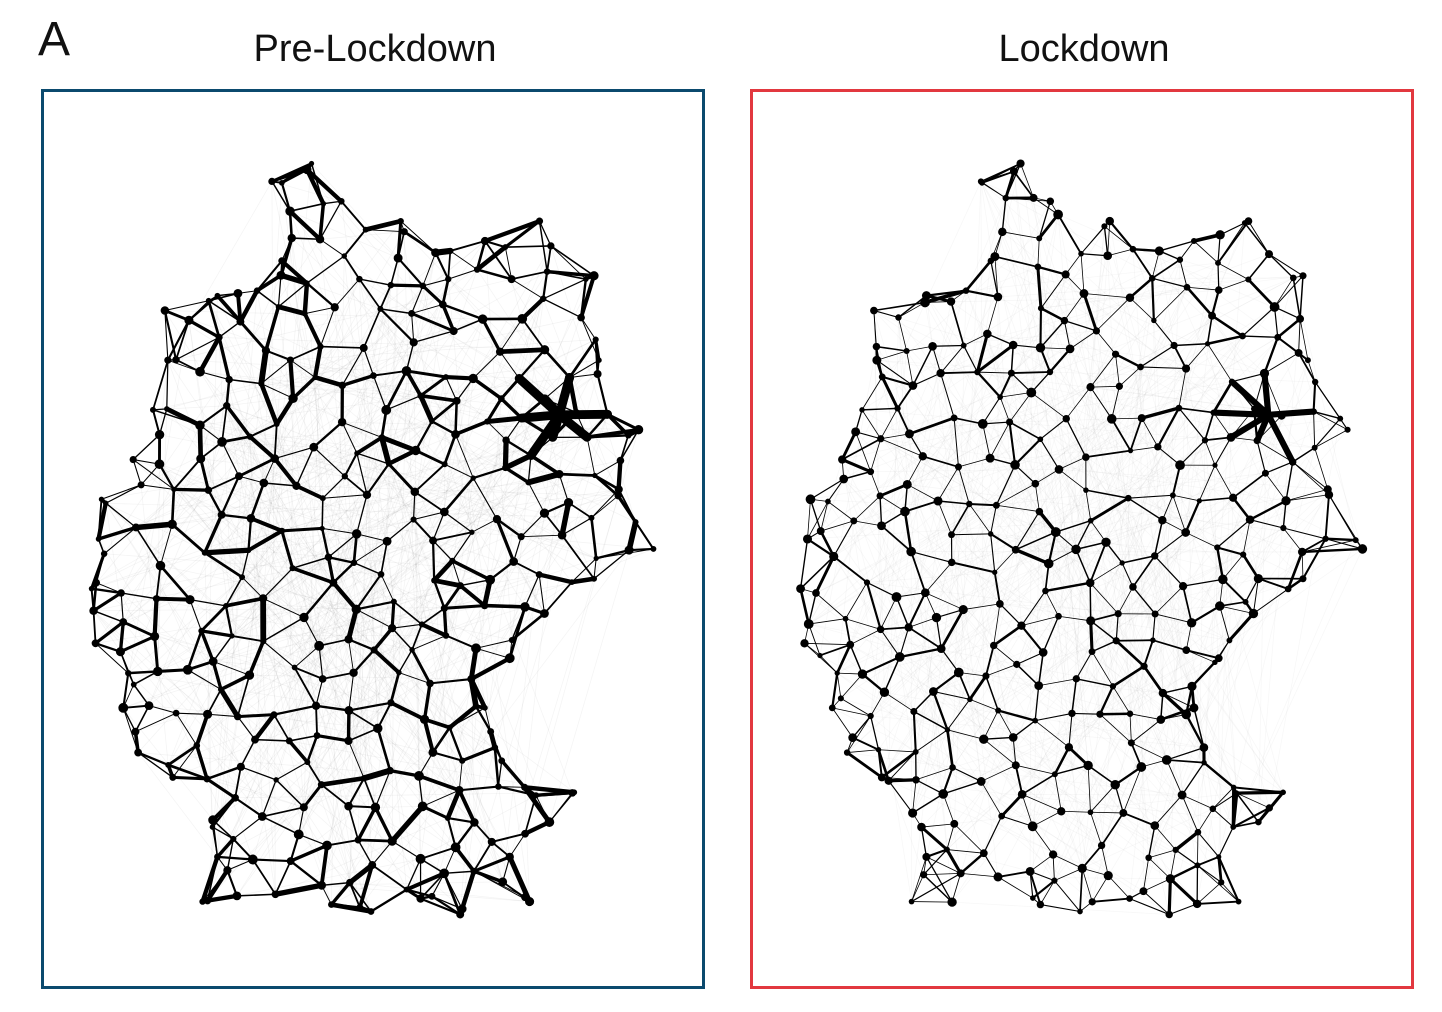 The image size is (1442, 1012). I want to click on hub-edge, so click(583, 414).